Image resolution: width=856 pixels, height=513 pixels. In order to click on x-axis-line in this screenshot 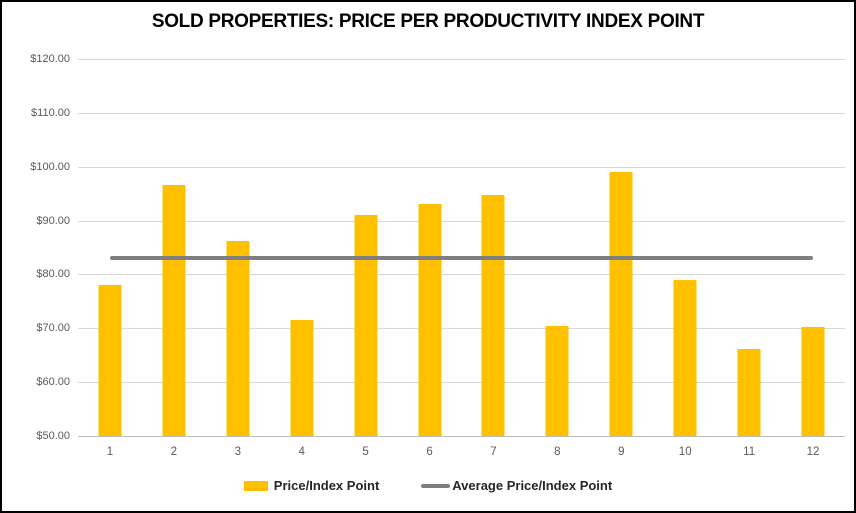, I will do `click(461, 436)`.